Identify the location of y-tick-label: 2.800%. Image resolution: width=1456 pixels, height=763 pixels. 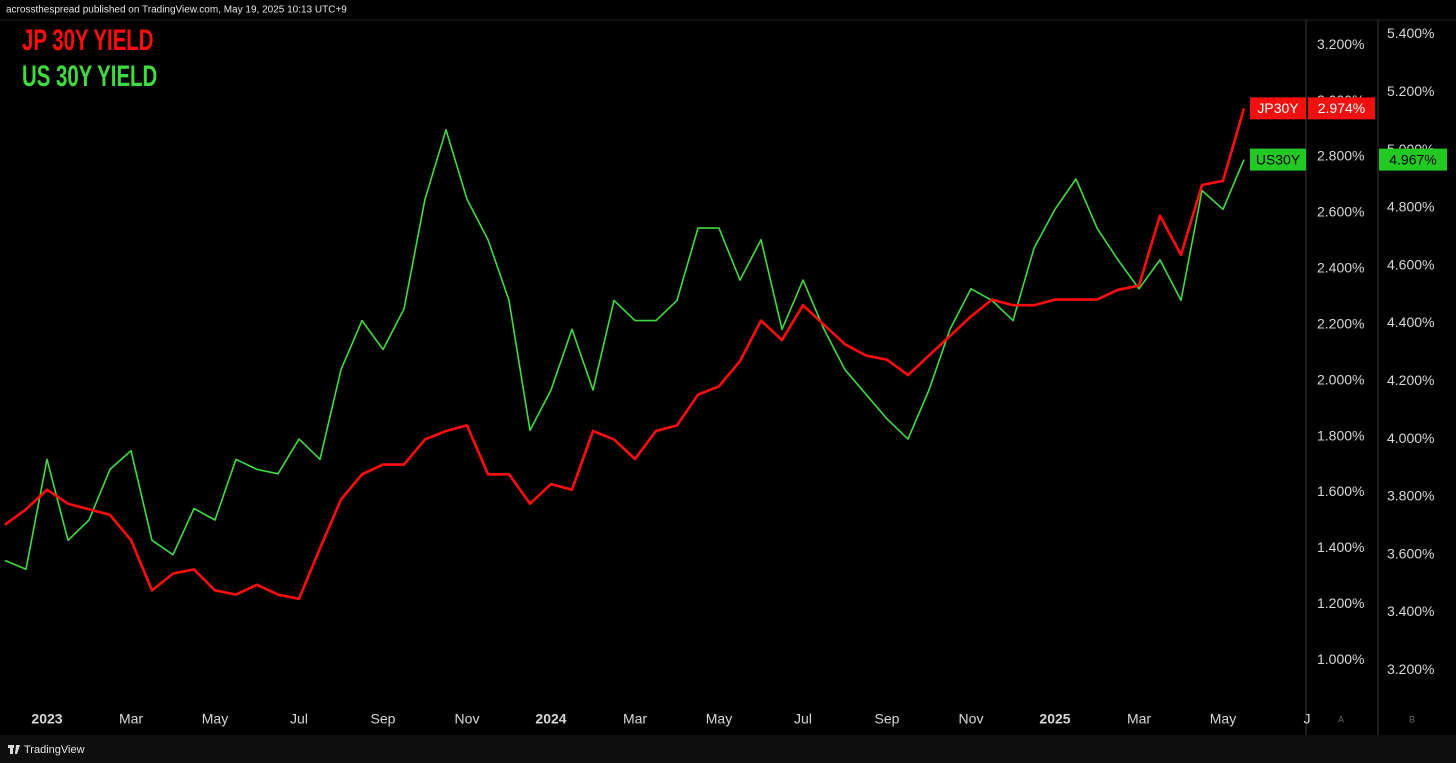
(1340, 156).